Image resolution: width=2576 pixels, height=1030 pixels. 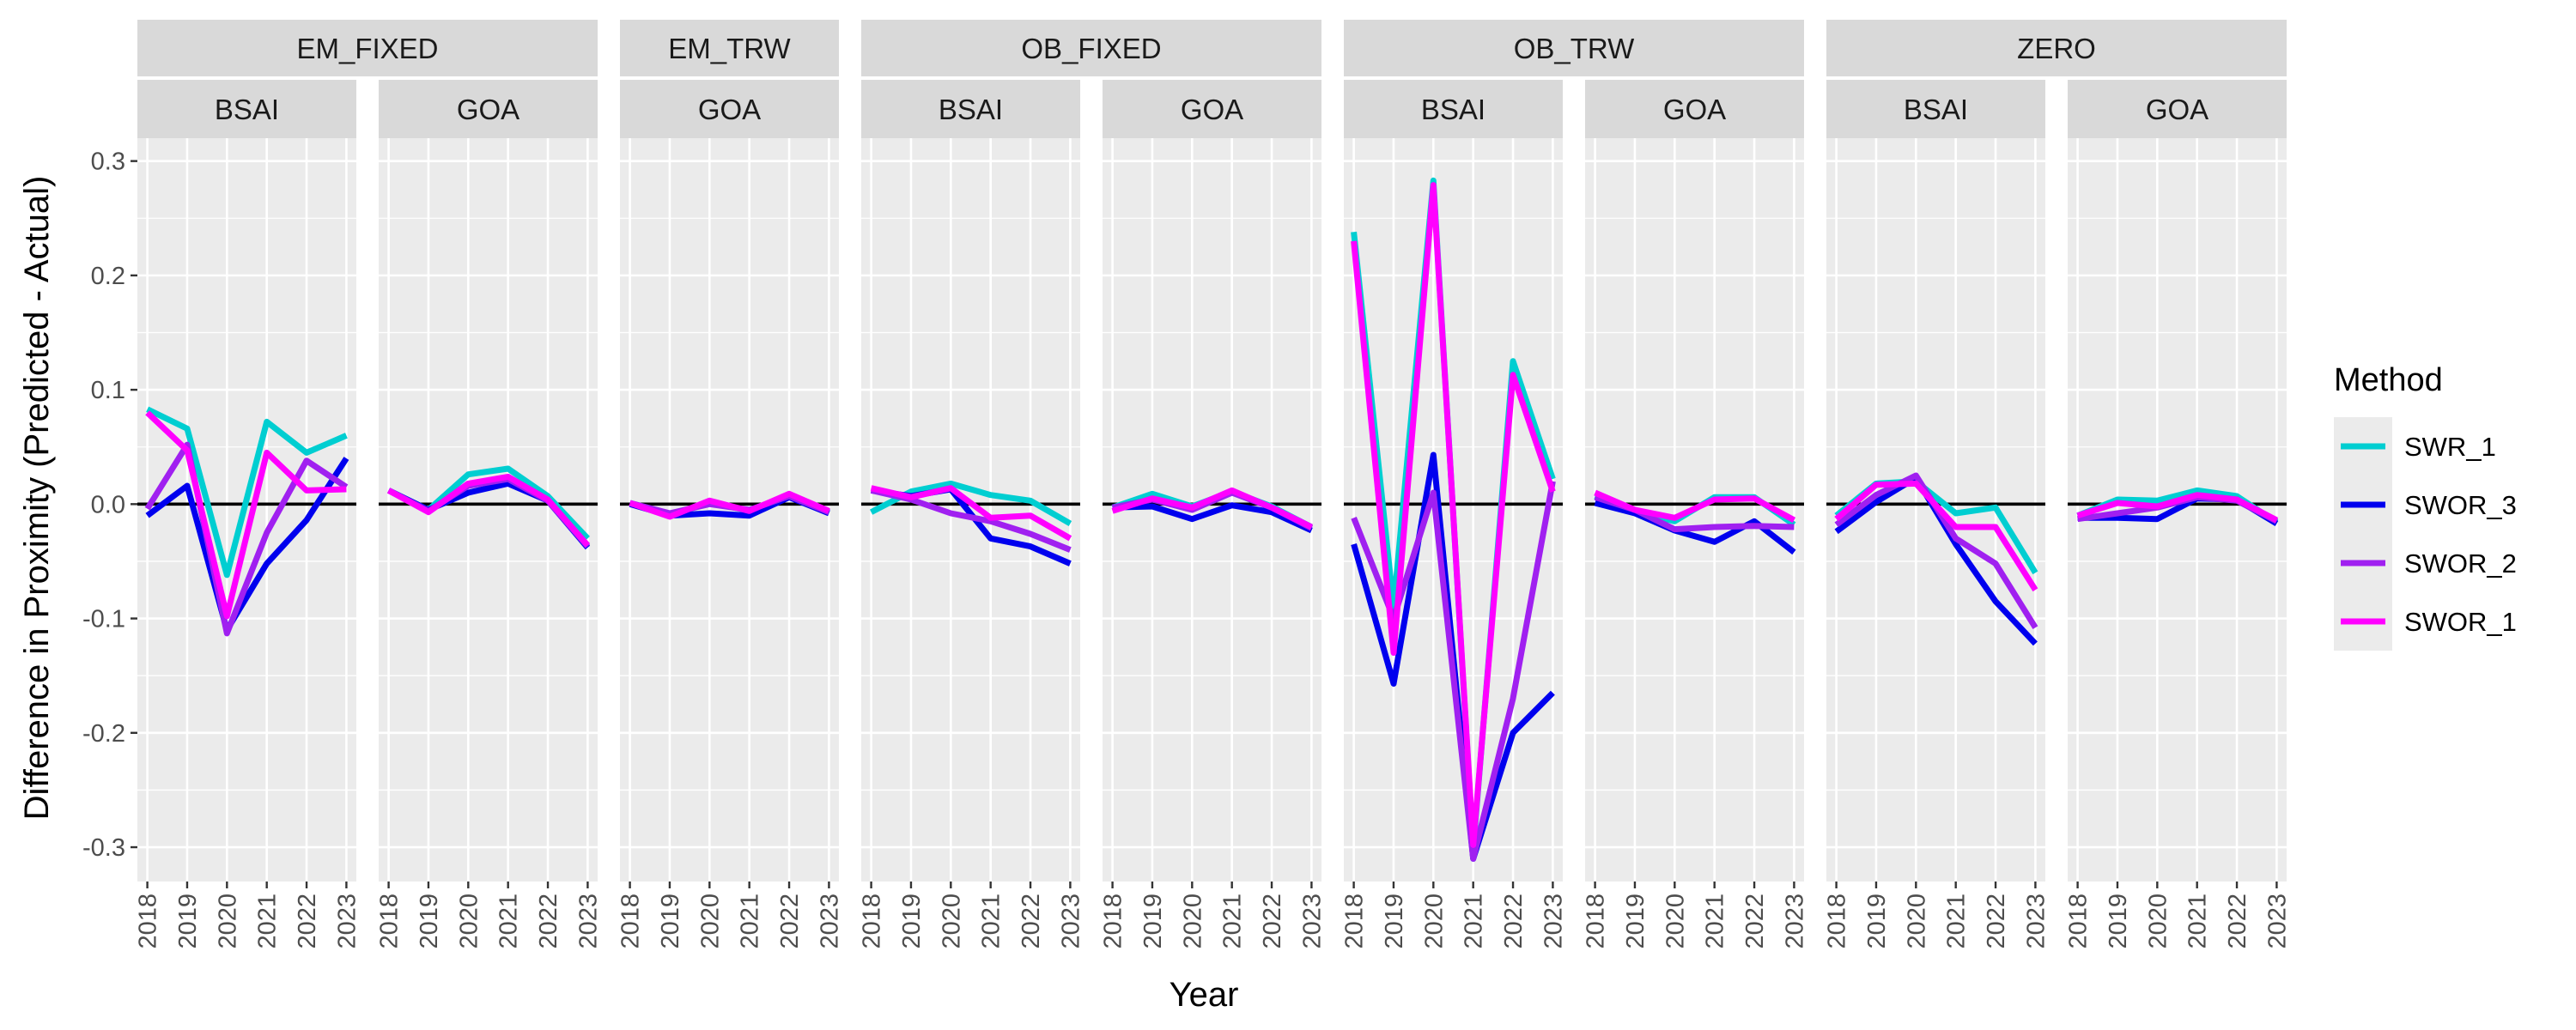 I want to click on y-tick-label: -0.1, so click(x=104, y=619).